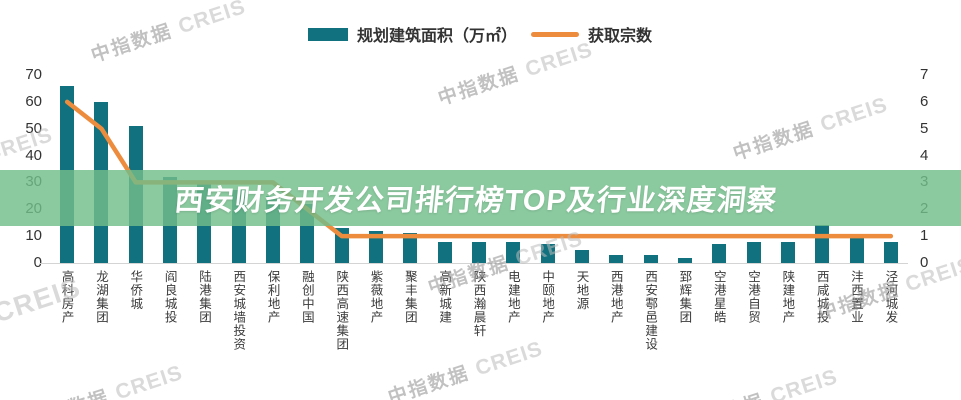 Image resolution: width=961 pixels, height=400 pixels. I want to click on category-label: 龙湖集团, so click(100, 297).